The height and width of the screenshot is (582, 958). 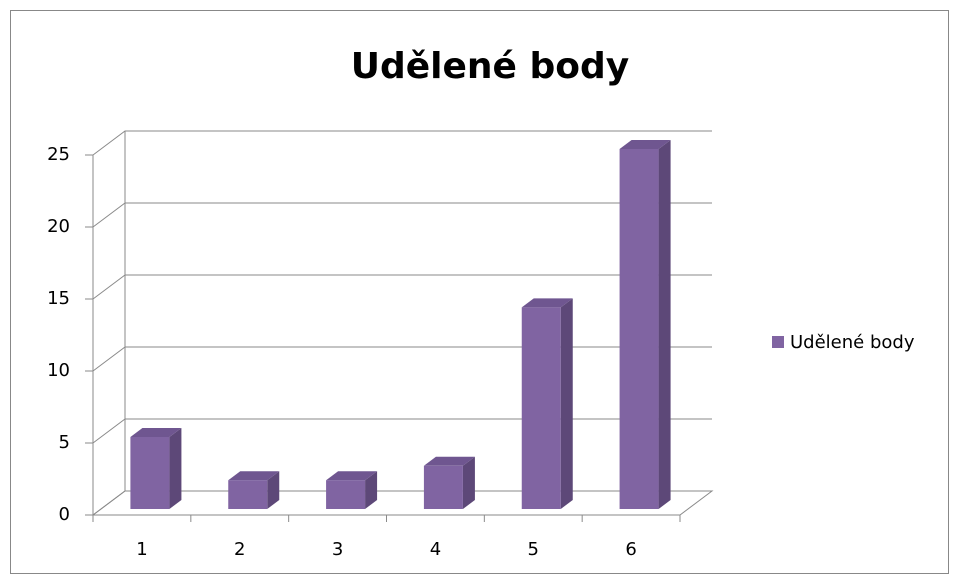 What do you see at coordinates (64, 514) in the screenshot?
I see `y-tick-label: 0` at bounding box center [64, 514].